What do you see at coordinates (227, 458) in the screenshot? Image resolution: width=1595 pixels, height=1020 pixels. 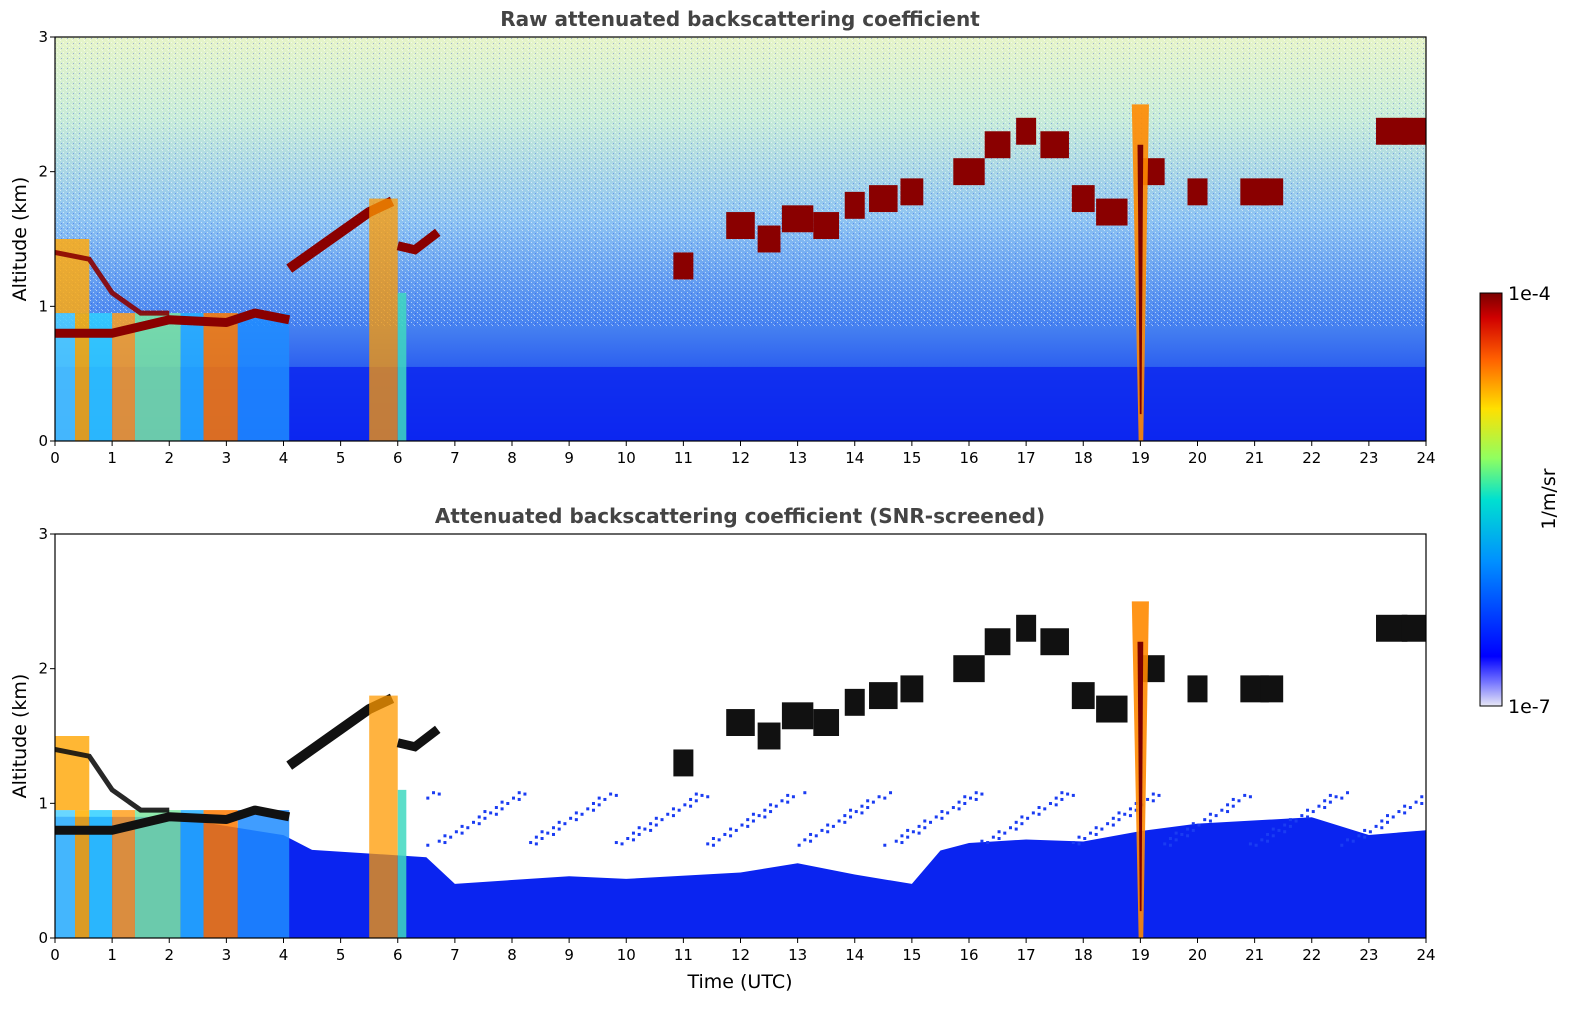 I see `x-tick-label: 3` at bounding box center [227, 458].